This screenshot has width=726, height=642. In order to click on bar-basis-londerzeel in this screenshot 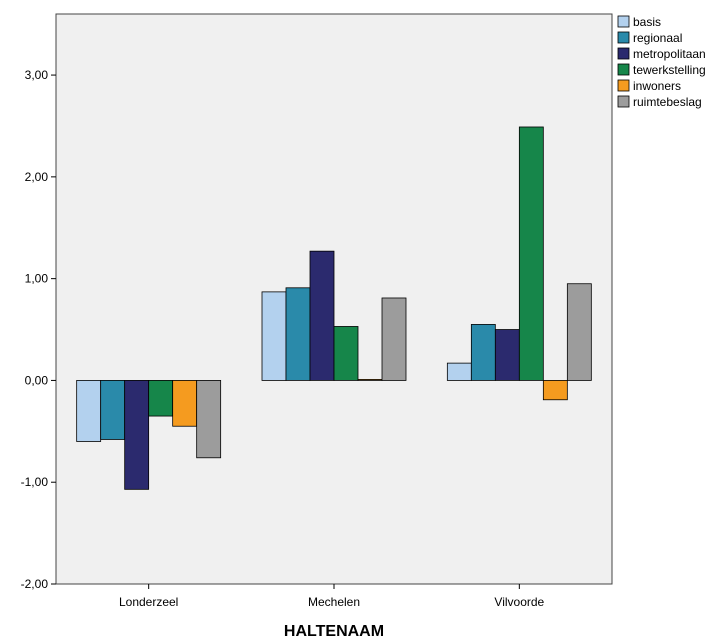, I will do `click(89, 411)`.